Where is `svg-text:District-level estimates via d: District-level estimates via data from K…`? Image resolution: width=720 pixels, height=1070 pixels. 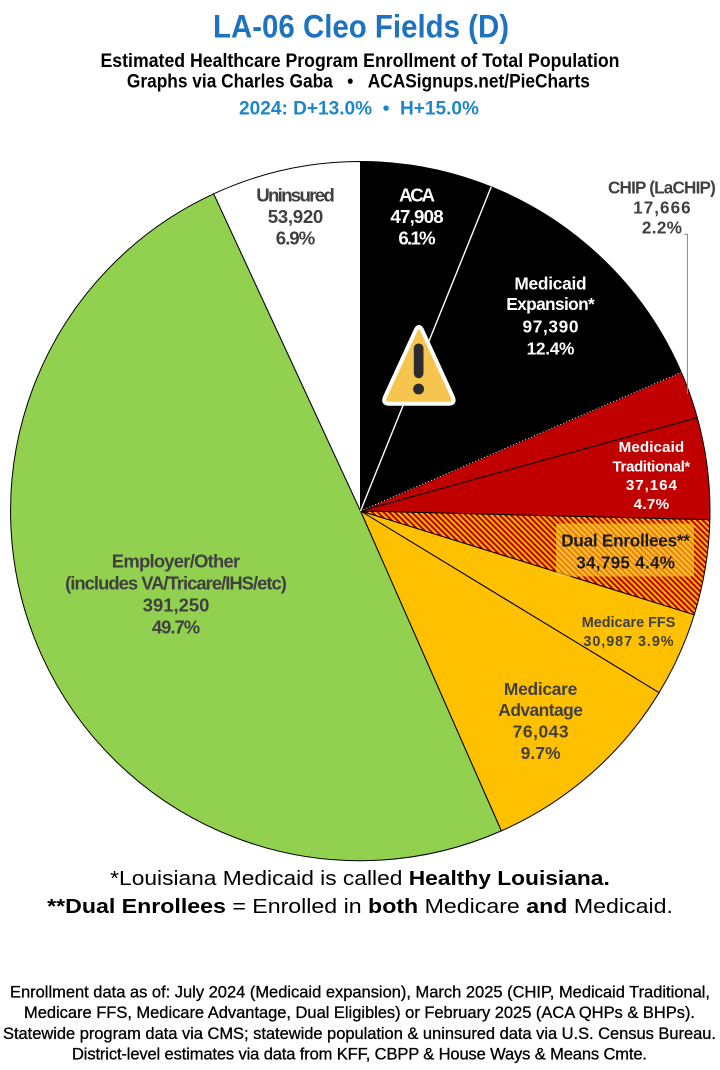 svg-text:District-level estimates via d: District-level estimates via data from K… is located at coordinates (359, 1054).